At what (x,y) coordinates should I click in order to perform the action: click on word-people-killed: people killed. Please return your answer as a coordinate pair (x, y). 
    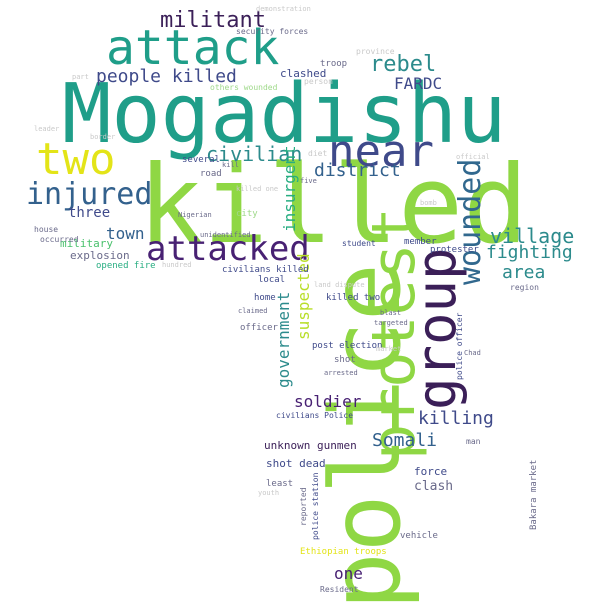
    Looking at the image, I should click on (166, 76).